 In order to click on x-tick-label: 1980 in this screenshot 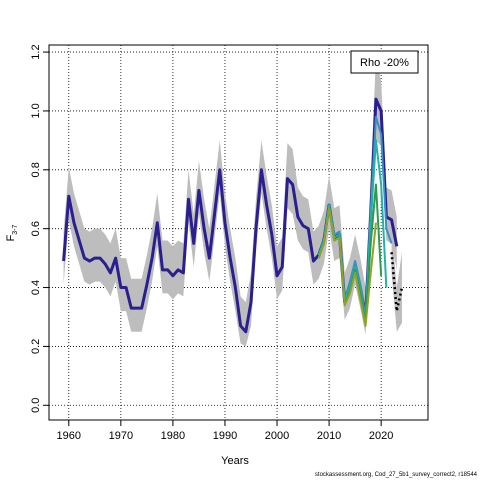, I will do `click(173, 436)`.